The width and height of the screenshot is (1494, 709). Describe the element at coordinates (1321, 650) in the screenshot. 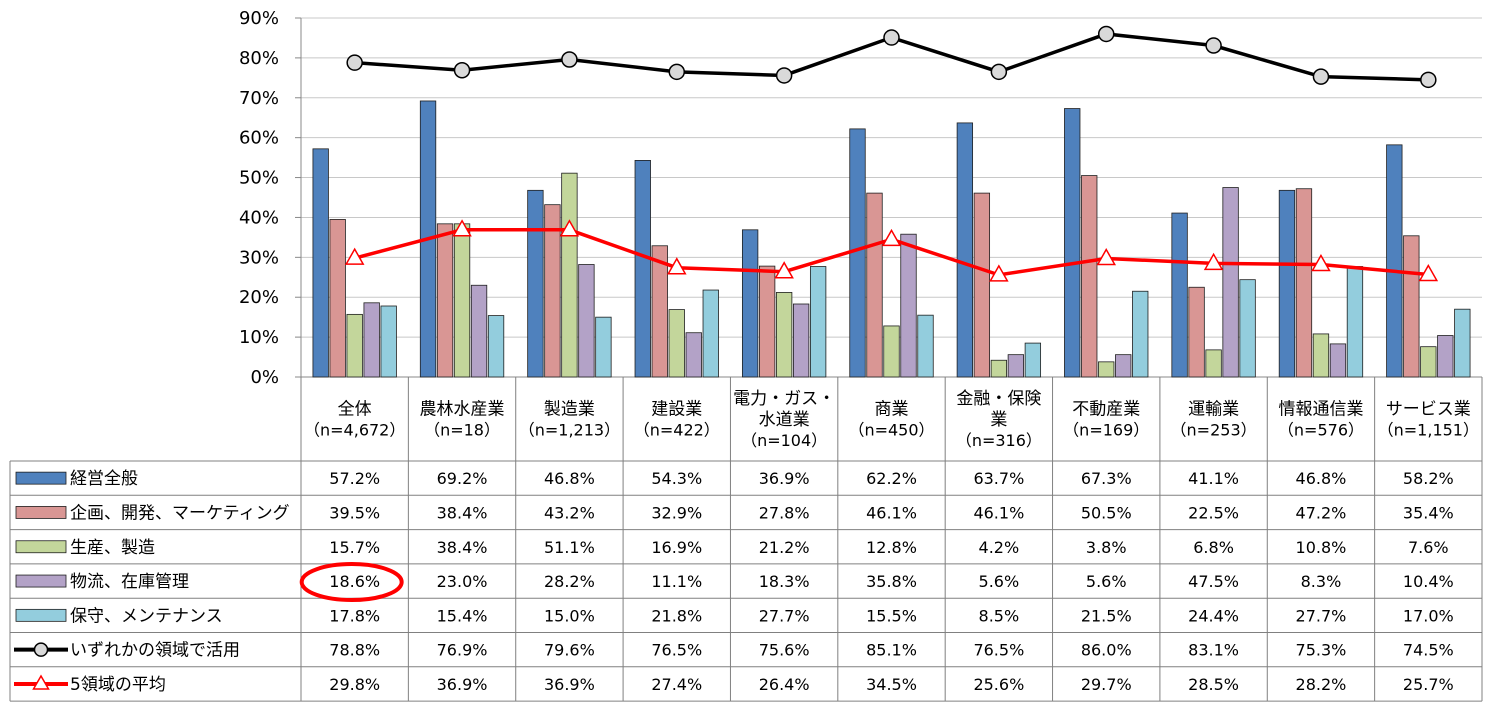

I see `data-label: 75.3%` at that location.